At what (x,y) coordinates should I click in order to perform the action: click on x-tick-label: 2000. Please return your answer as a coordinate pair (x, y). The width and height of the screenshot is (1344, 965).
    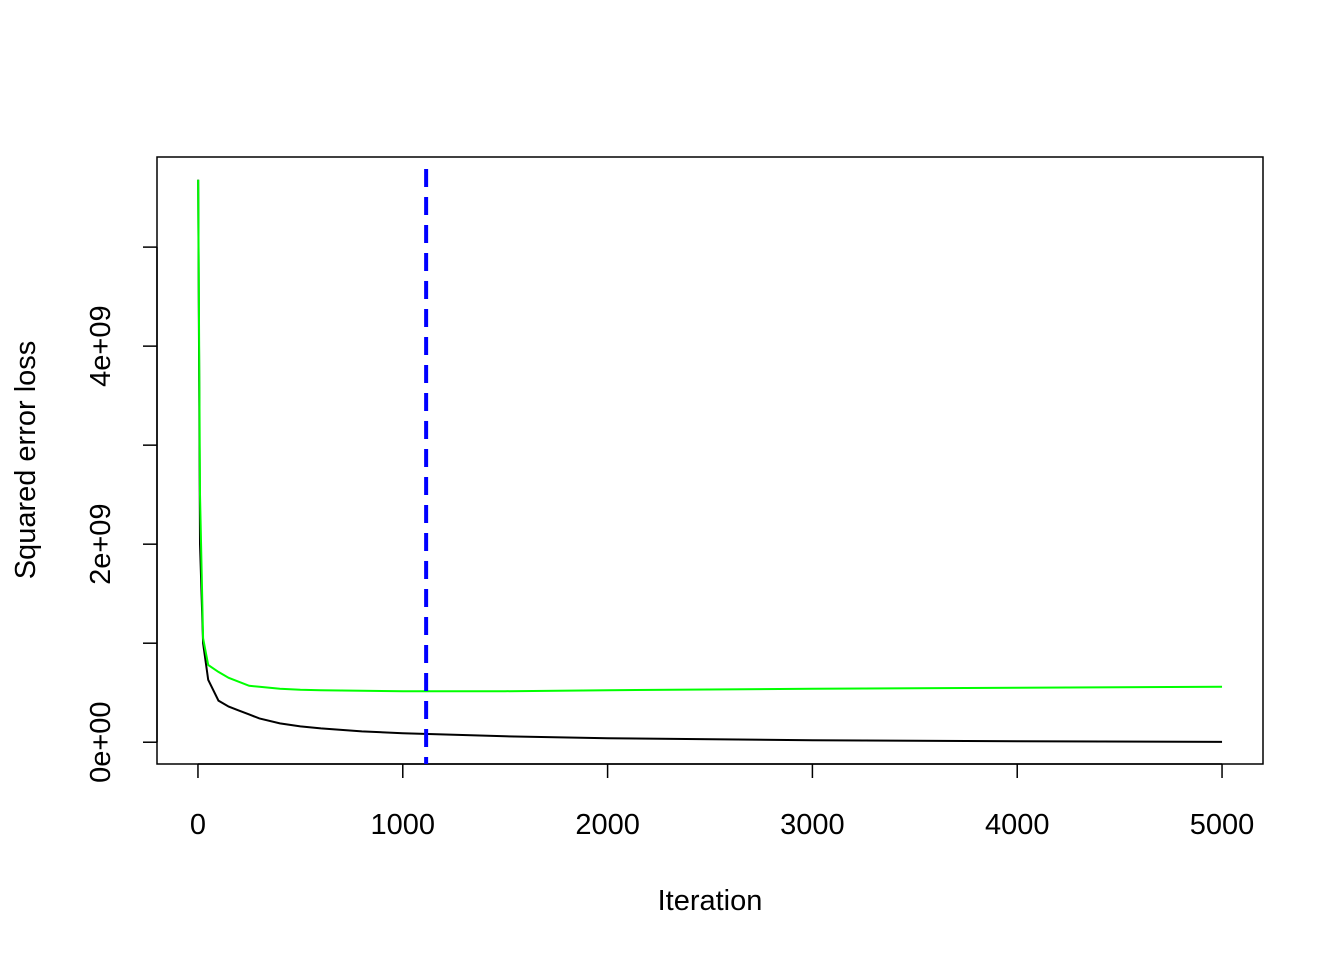
    Looking at the image, I should click on (607, 825).